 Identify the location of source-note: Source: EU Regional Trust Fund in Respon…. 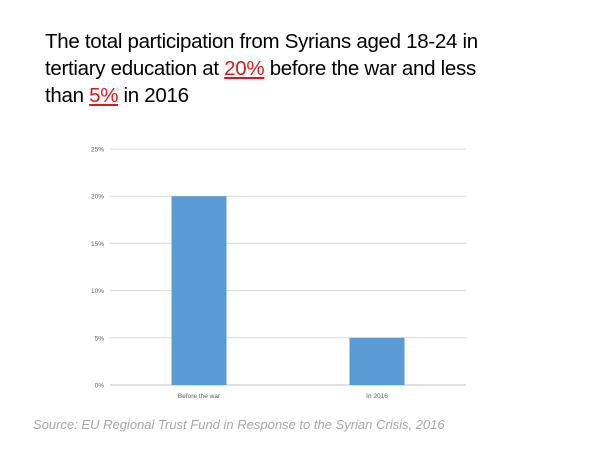
(239, 424).